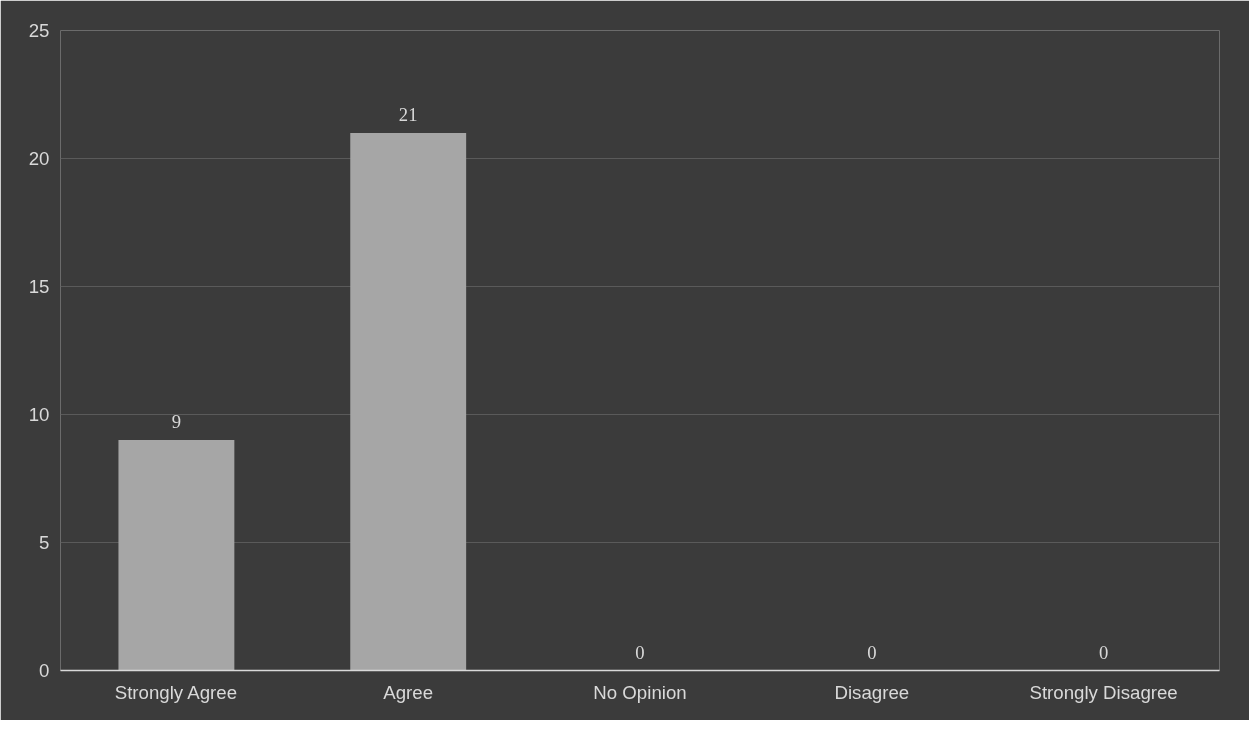  I want to click on data-label: 21, so click(408, 114).